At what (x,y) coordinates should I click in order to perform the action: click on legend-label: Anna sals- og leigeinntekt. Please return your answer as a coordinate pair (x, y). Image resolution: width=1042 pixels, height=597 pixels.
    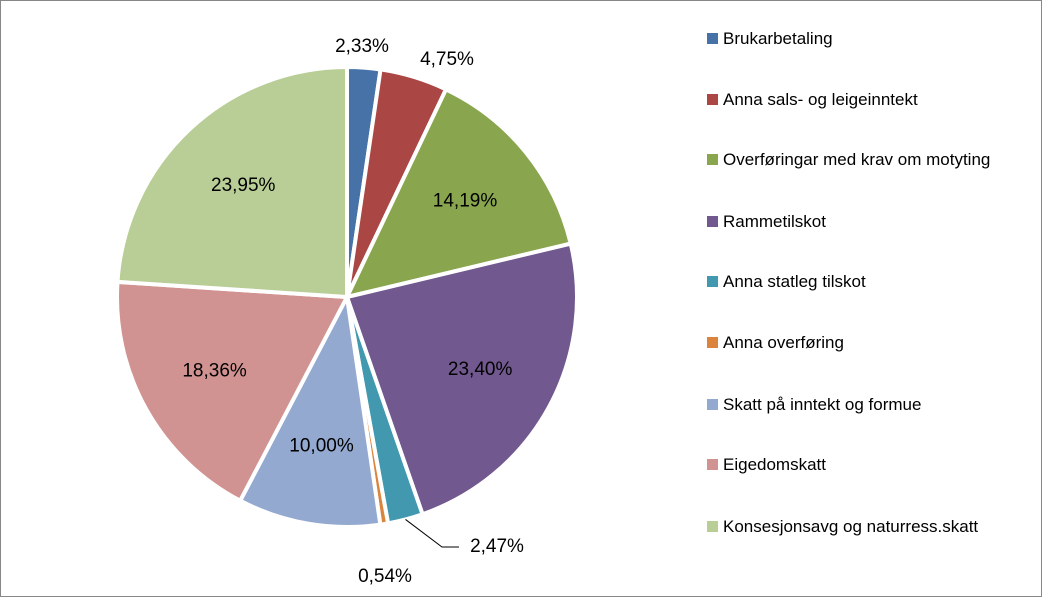
    Looking at the image, I should click on (820, 99).